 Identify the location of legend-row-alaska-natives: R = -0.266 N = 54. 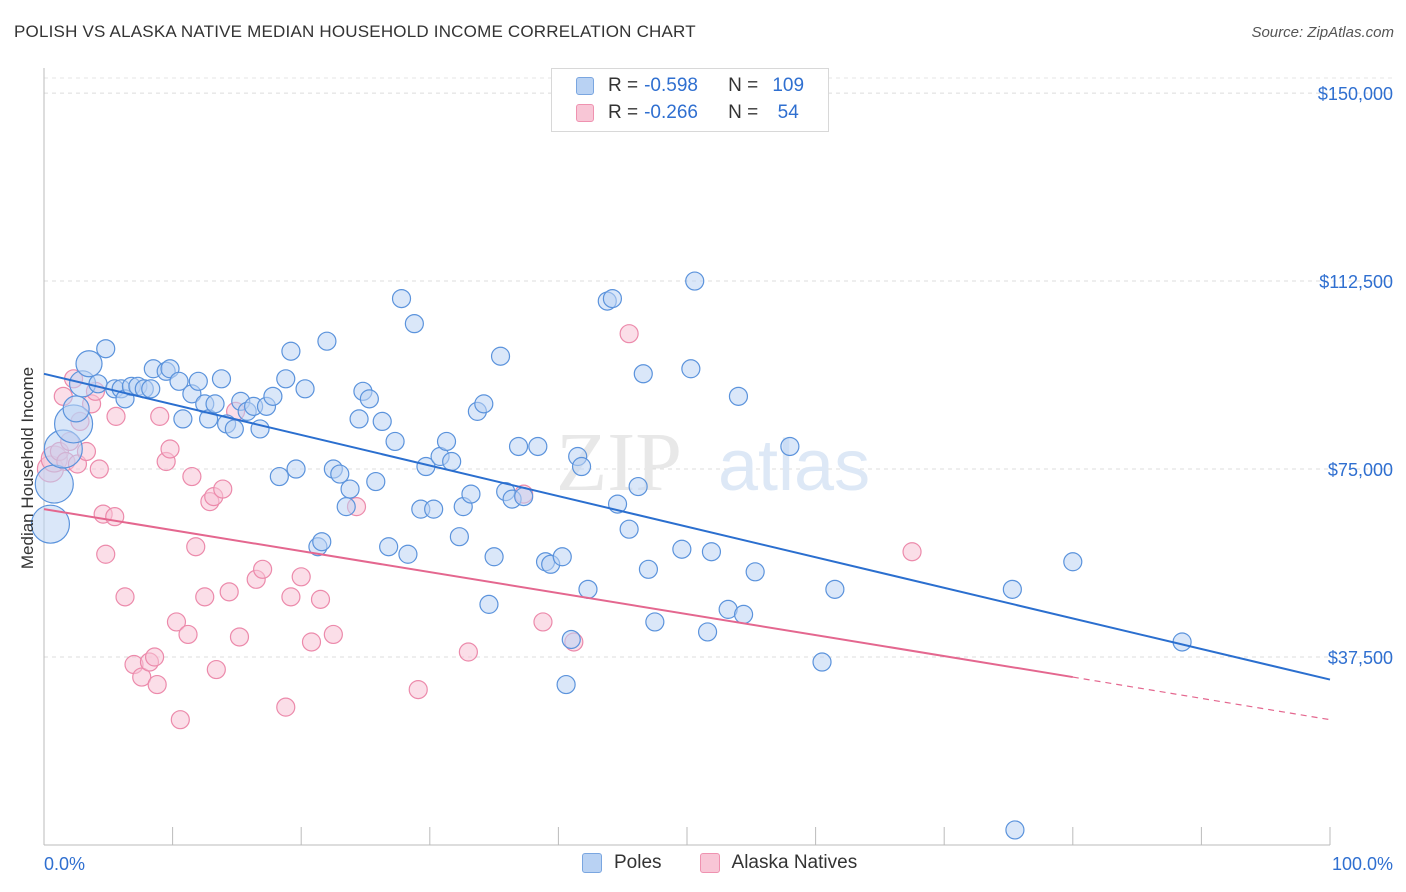
(692, 113).